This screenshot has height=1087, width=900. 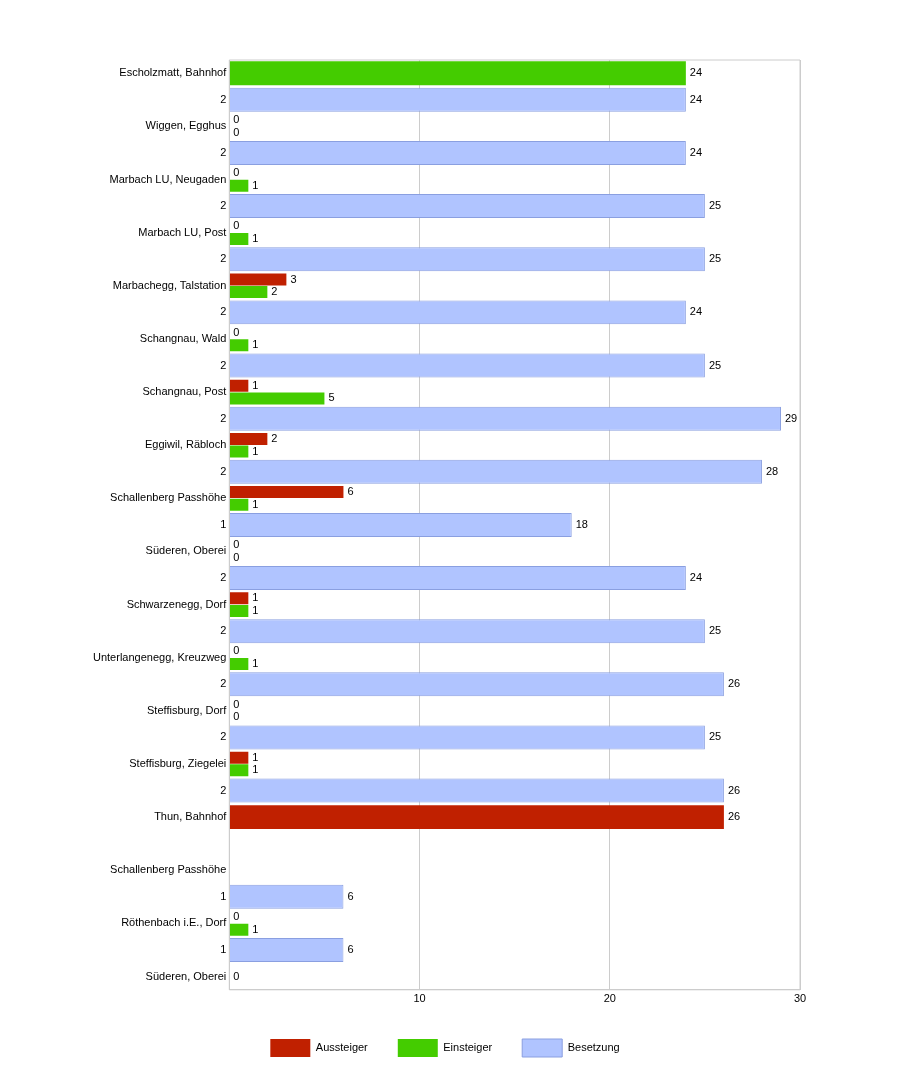 I want to click on data-label: 29, so click(x=791, y=417).